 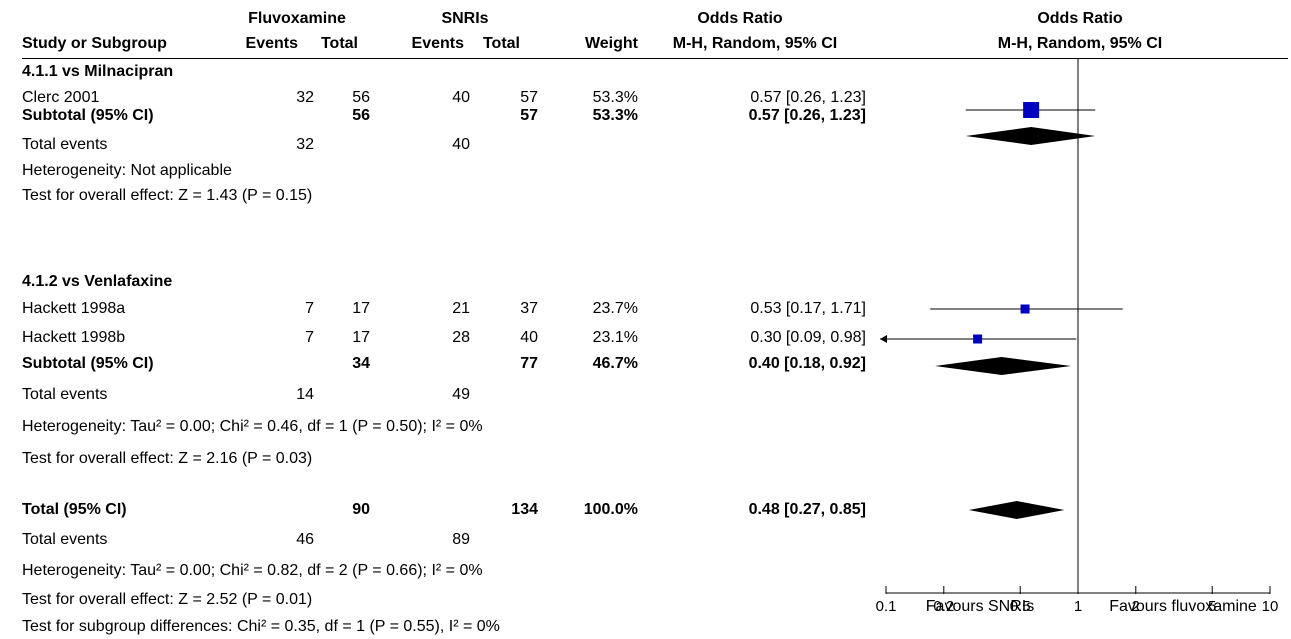 What do you see at coordinates (461, 308) in the screenshot?
I see `events2: 21` at bounding box center [461, 308].